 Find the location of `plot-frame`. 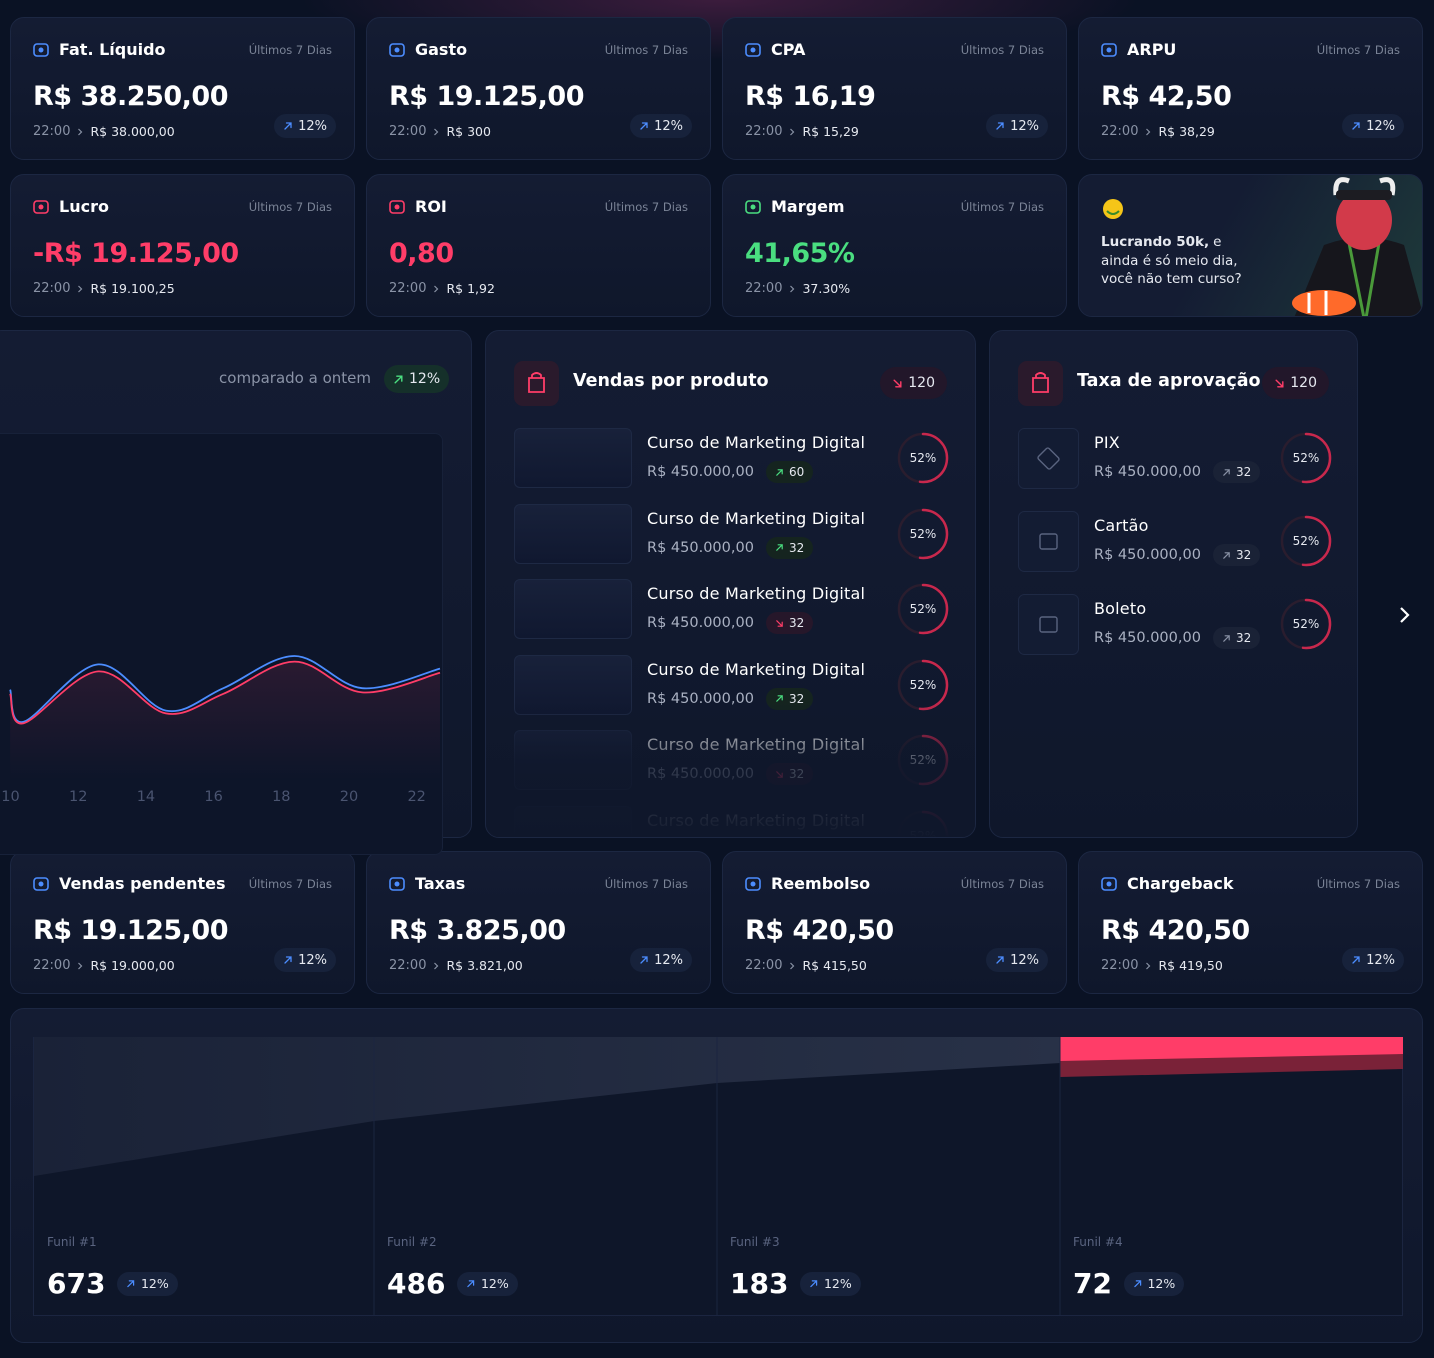

plot-frame is located at coordinates (221, 644).